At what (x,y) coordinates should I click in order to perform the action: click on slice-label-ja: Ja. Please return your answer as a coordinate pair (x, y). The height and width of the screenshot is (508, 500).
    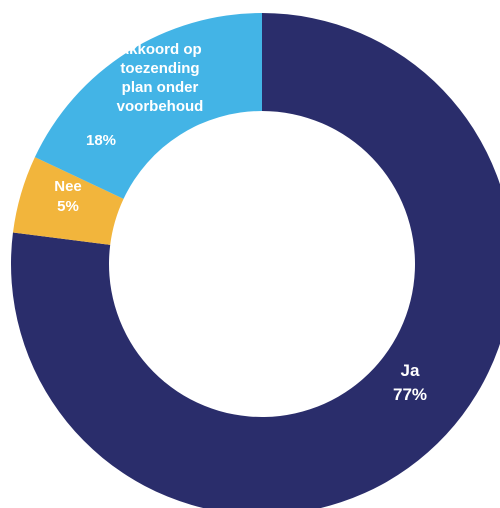
    Looking at the image, I should click on (410, 370).